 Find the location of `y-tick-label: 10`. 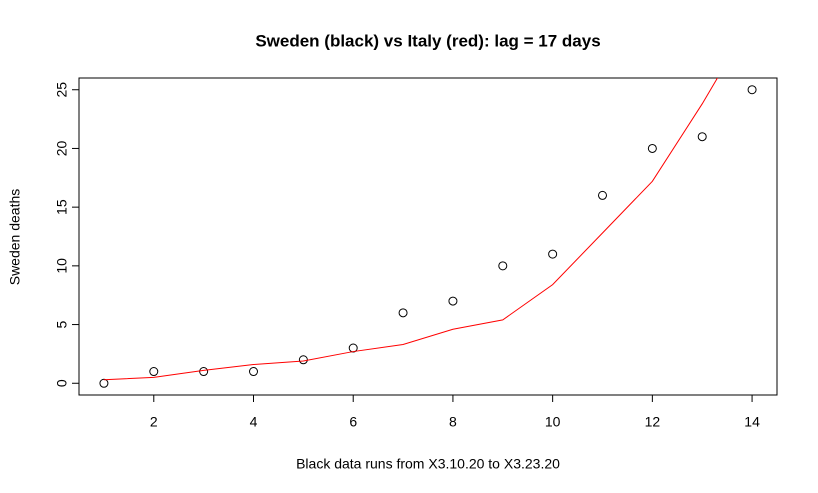

y-tick-label: 10 is located at coordinates (62, 266).